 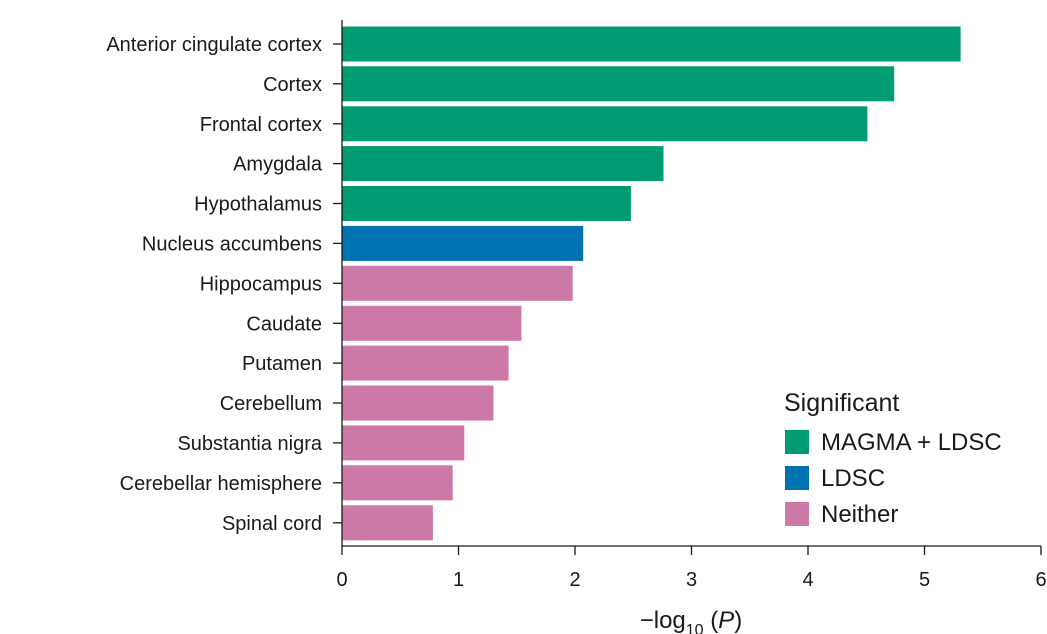 I want to click on x-tick-label: 4, so click(x=807, y=580).